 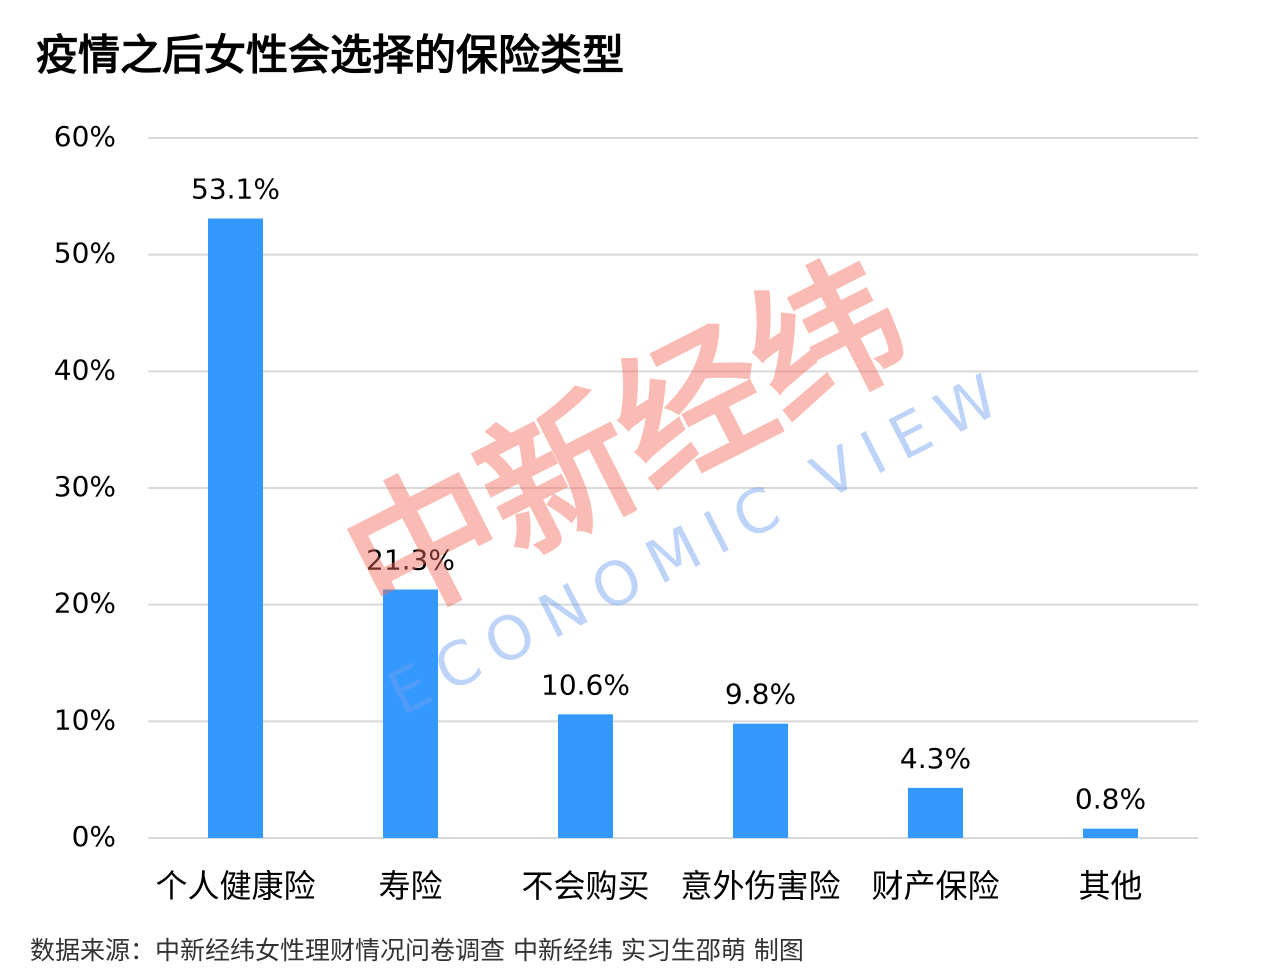 What do you see at coordinates (935, 886) in the screenshot?
I see `x-tick-label: 财产保险` at bounding box center [935, 886].